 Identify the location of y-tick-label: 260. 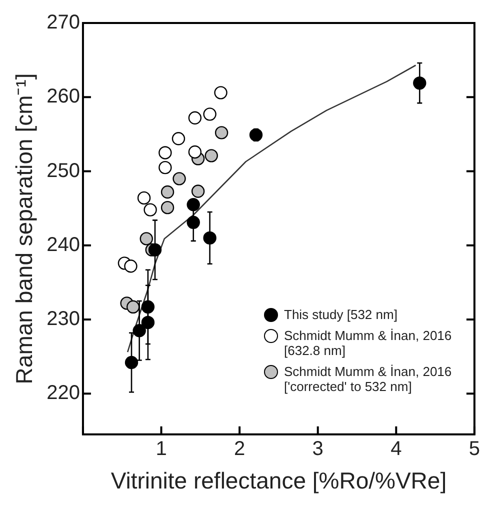
(63, 97).